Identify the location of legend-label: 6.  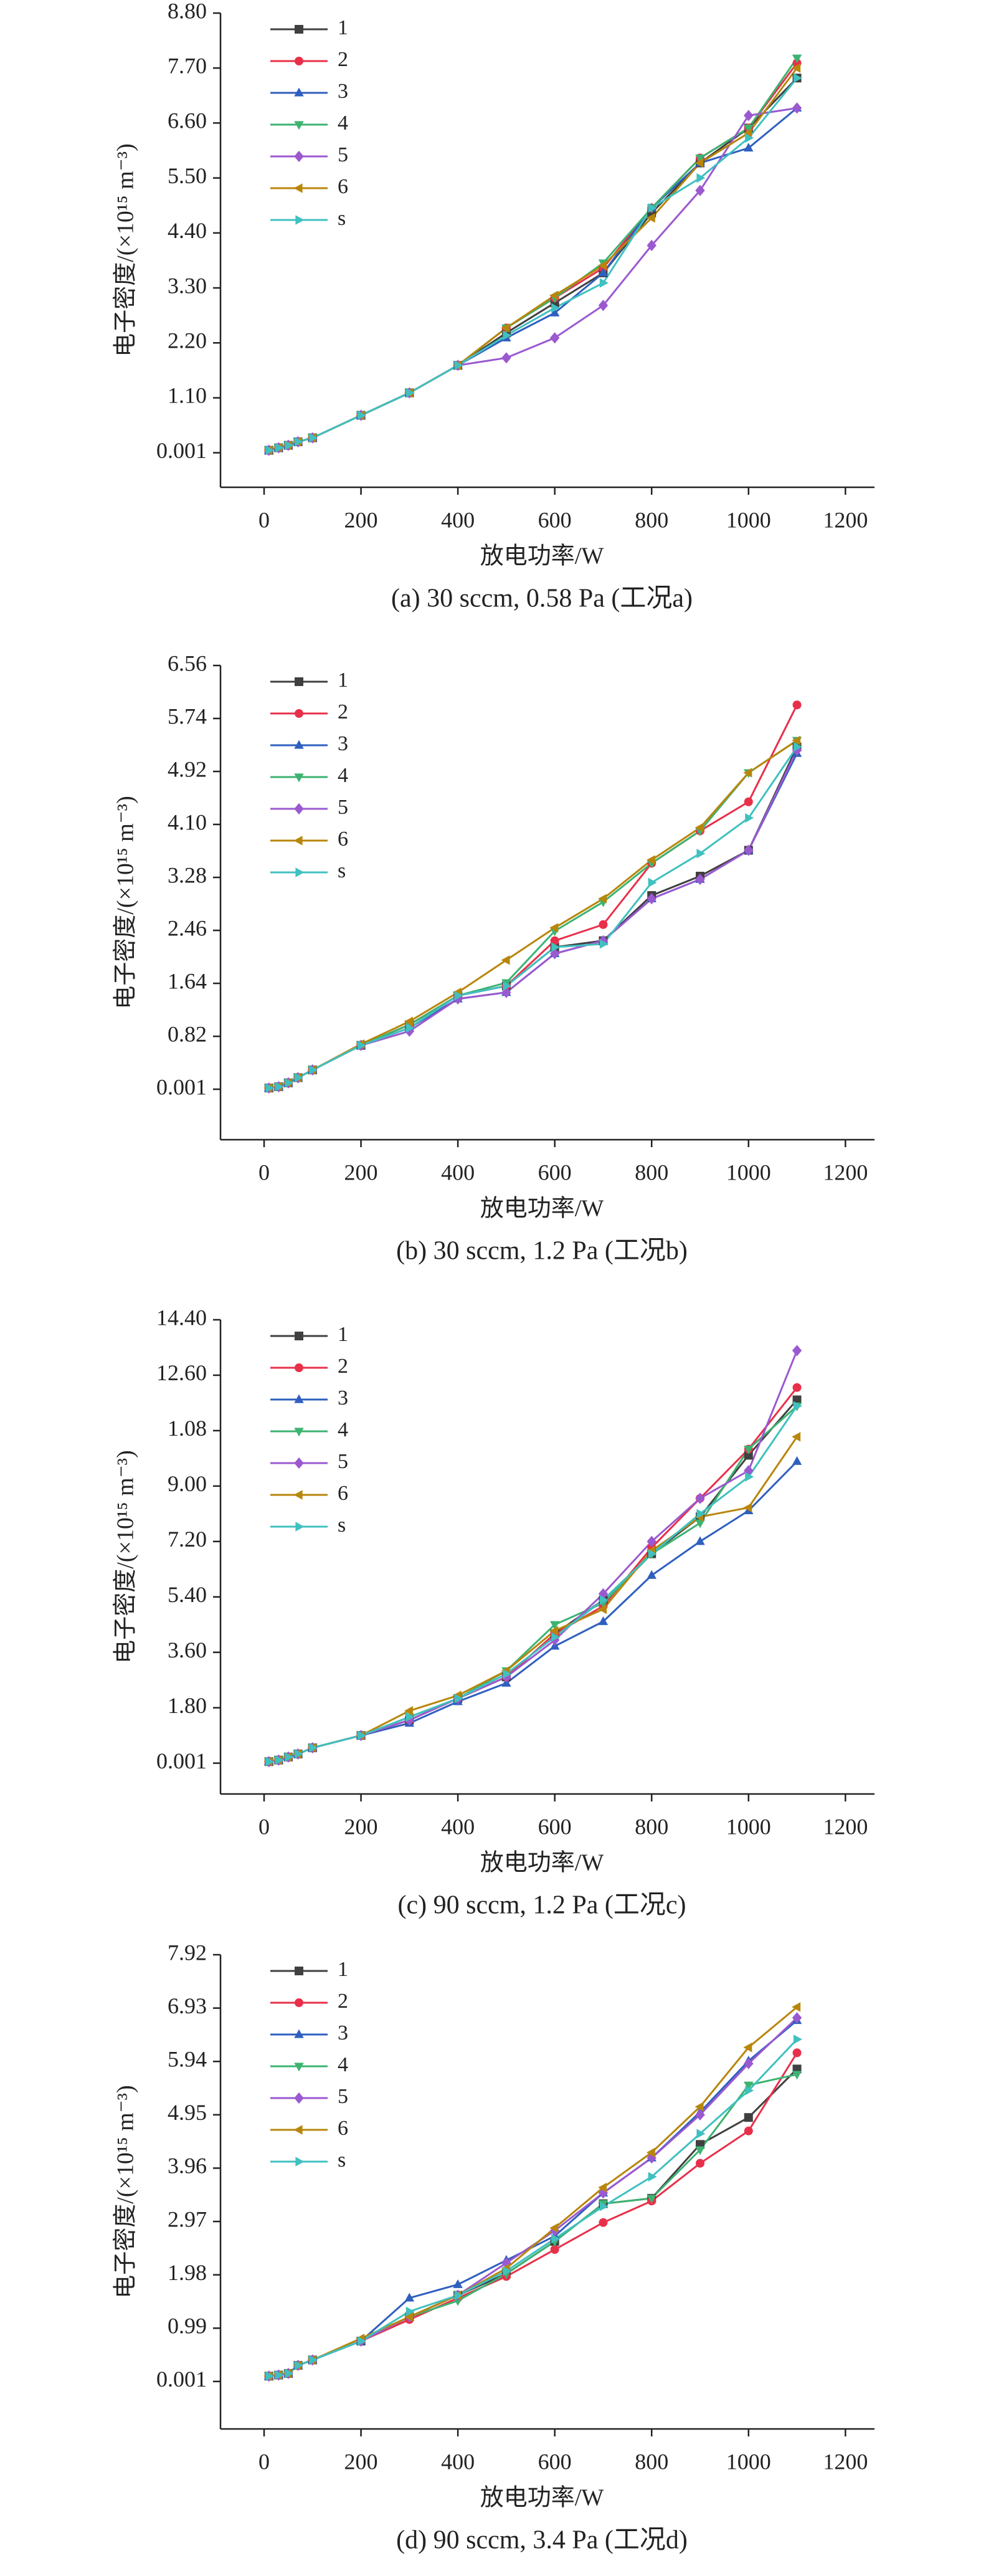
(343, 1493).